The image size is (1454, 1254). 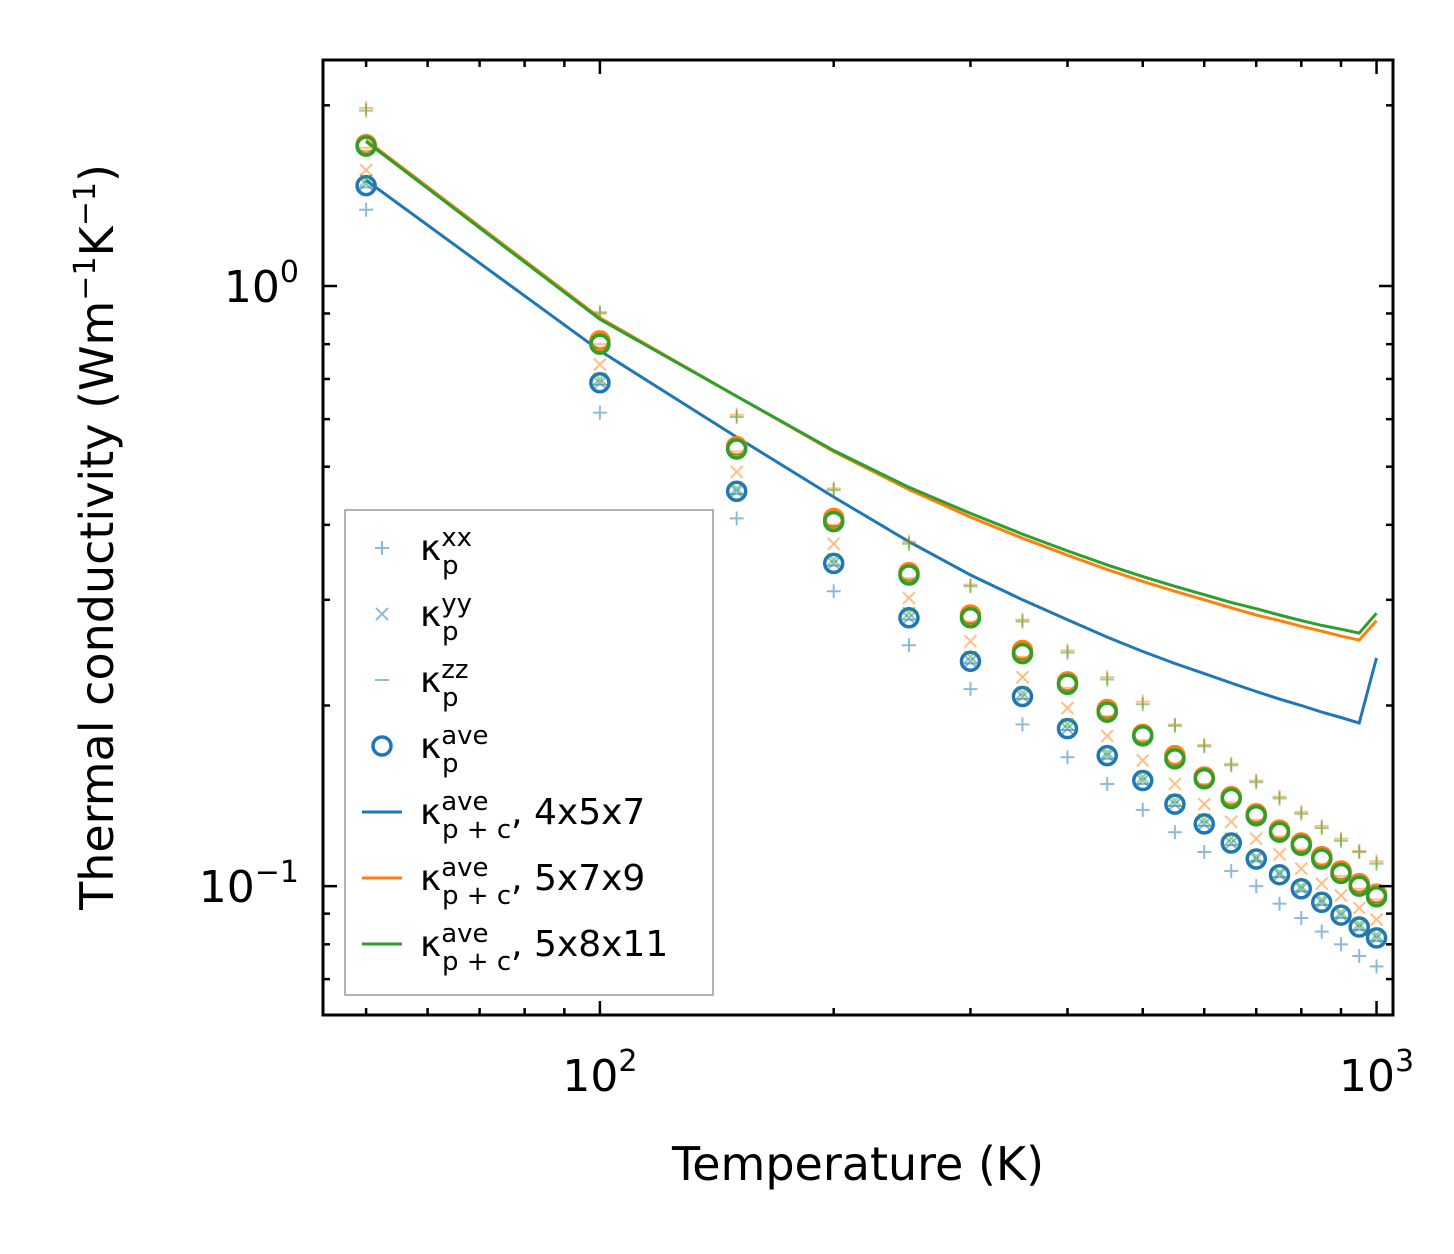 I want to click on series-9-point-0-d2, so click(x=366, y=180).